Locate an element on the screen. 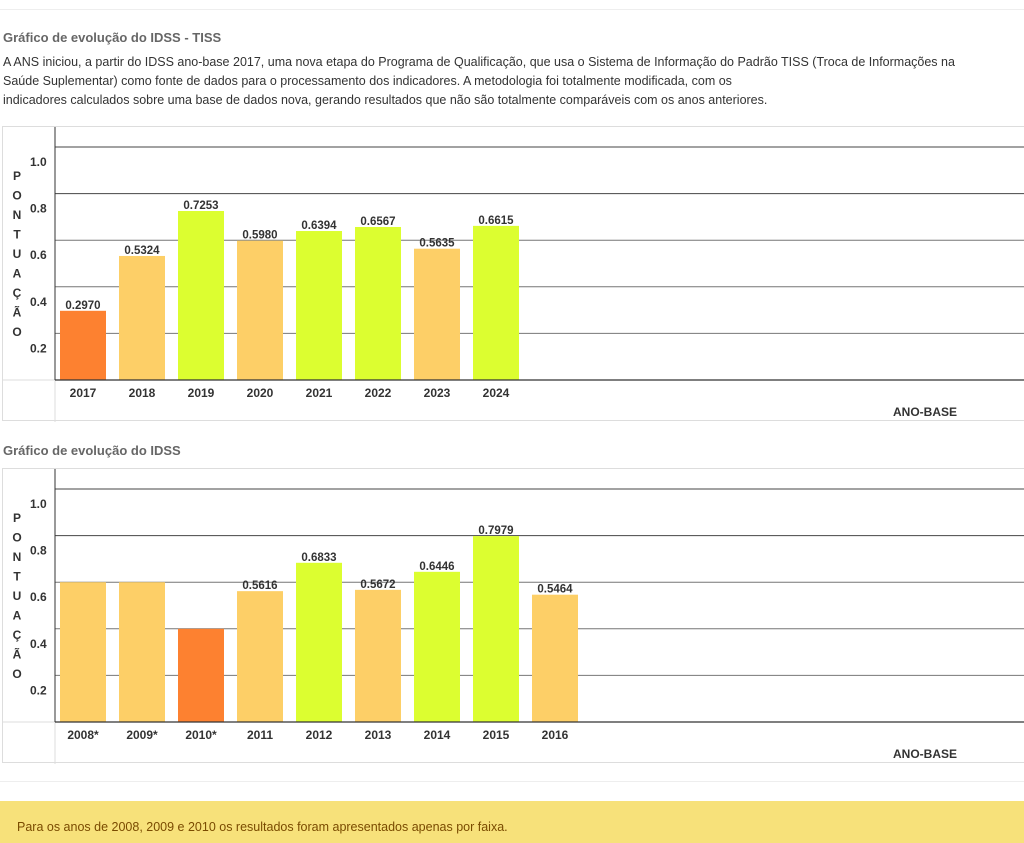 The image size is (1024, 843). x-tick-label: 2020 is located at coordinates (260, 393).